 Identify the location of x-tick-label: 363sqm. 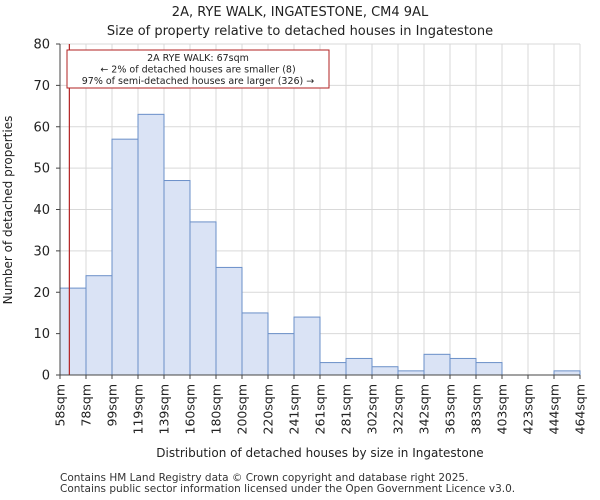
(450, 409).